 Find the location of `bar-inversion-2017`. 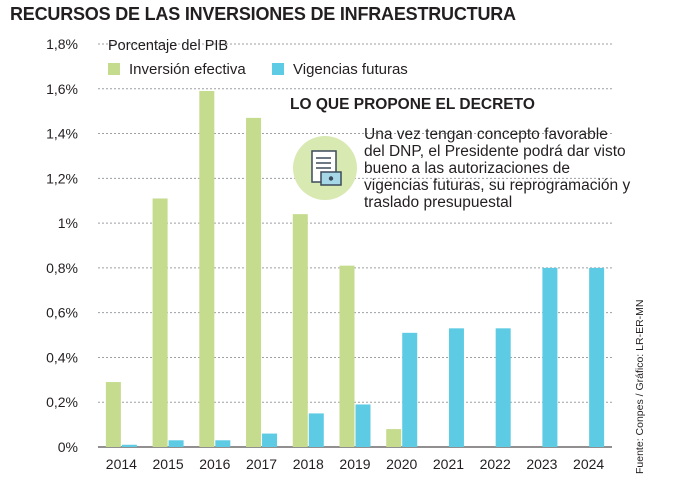

bar-inversion-2017 is located at coordinates (254, 282).